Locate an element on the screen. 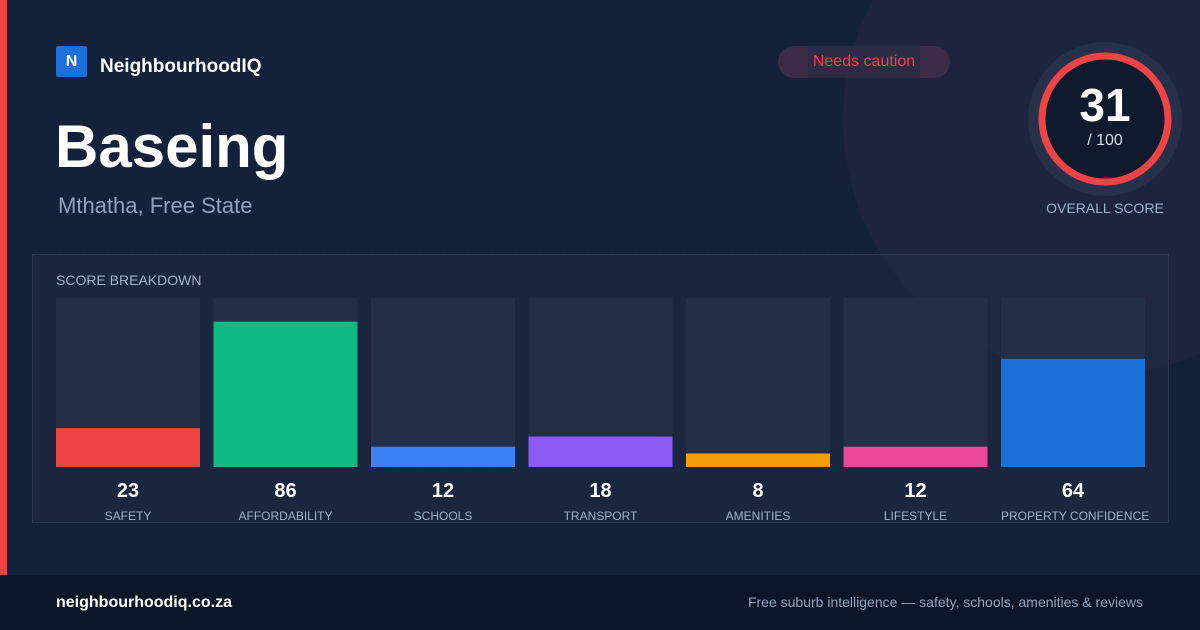 This screenshot has width=1200, height=630. bar-value-schools: 12 is located at coordinates (443, 491).